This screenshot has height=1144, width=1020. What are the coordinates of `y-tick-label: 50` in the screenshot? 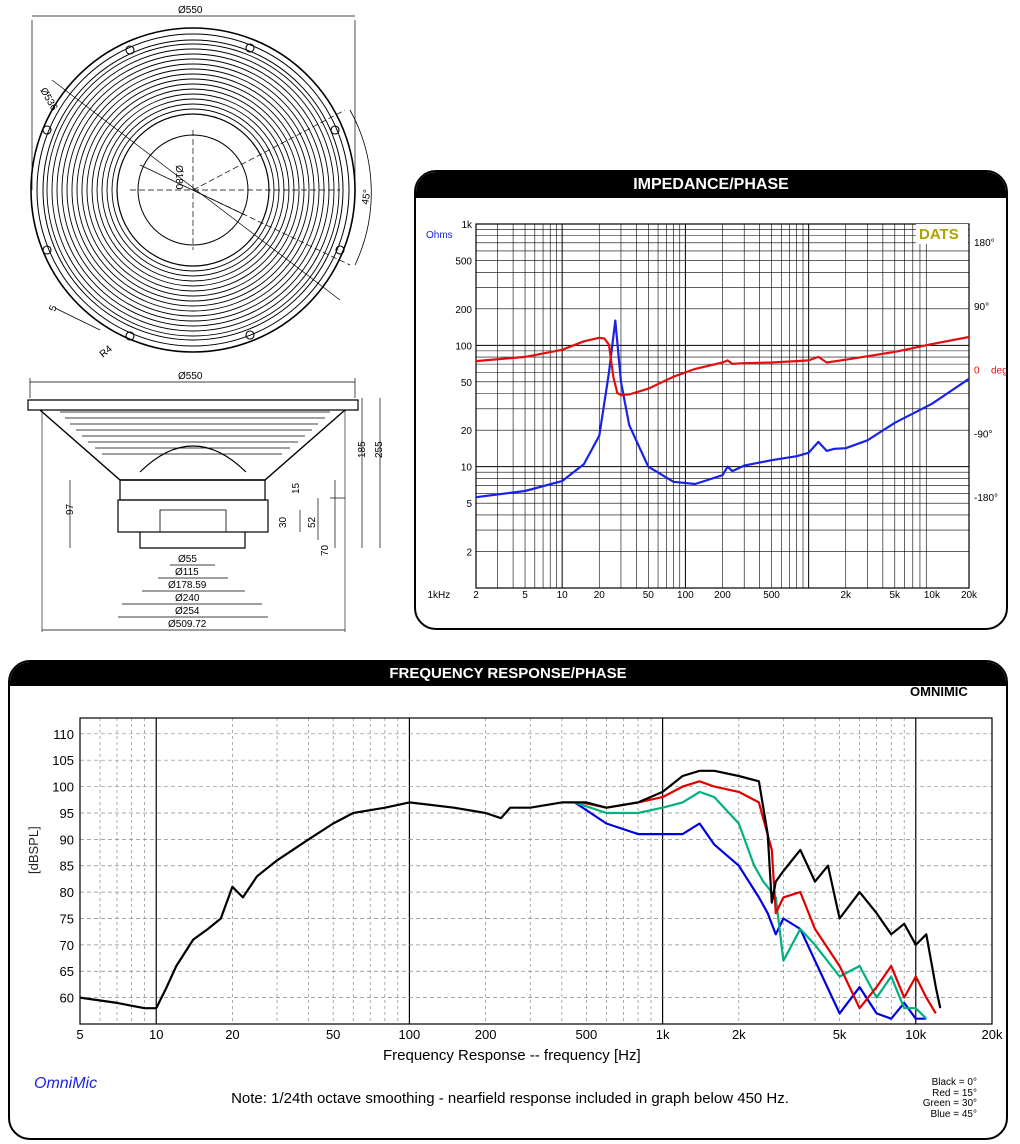 It's located at (467, 383).